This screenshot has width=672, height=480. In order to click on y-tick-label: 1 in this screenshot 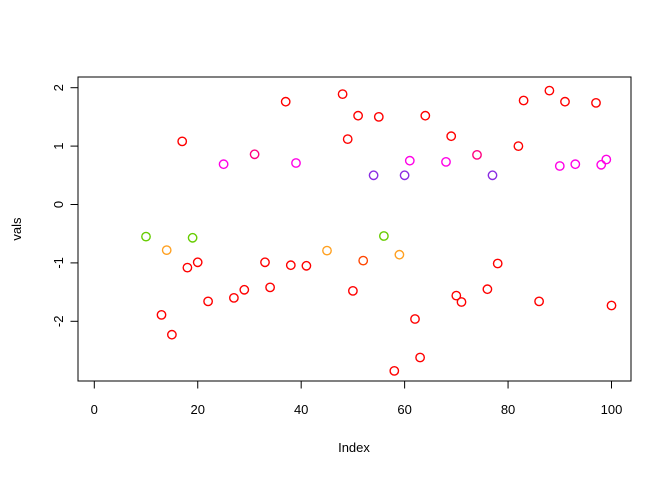, I will do `click(58, 145)`.